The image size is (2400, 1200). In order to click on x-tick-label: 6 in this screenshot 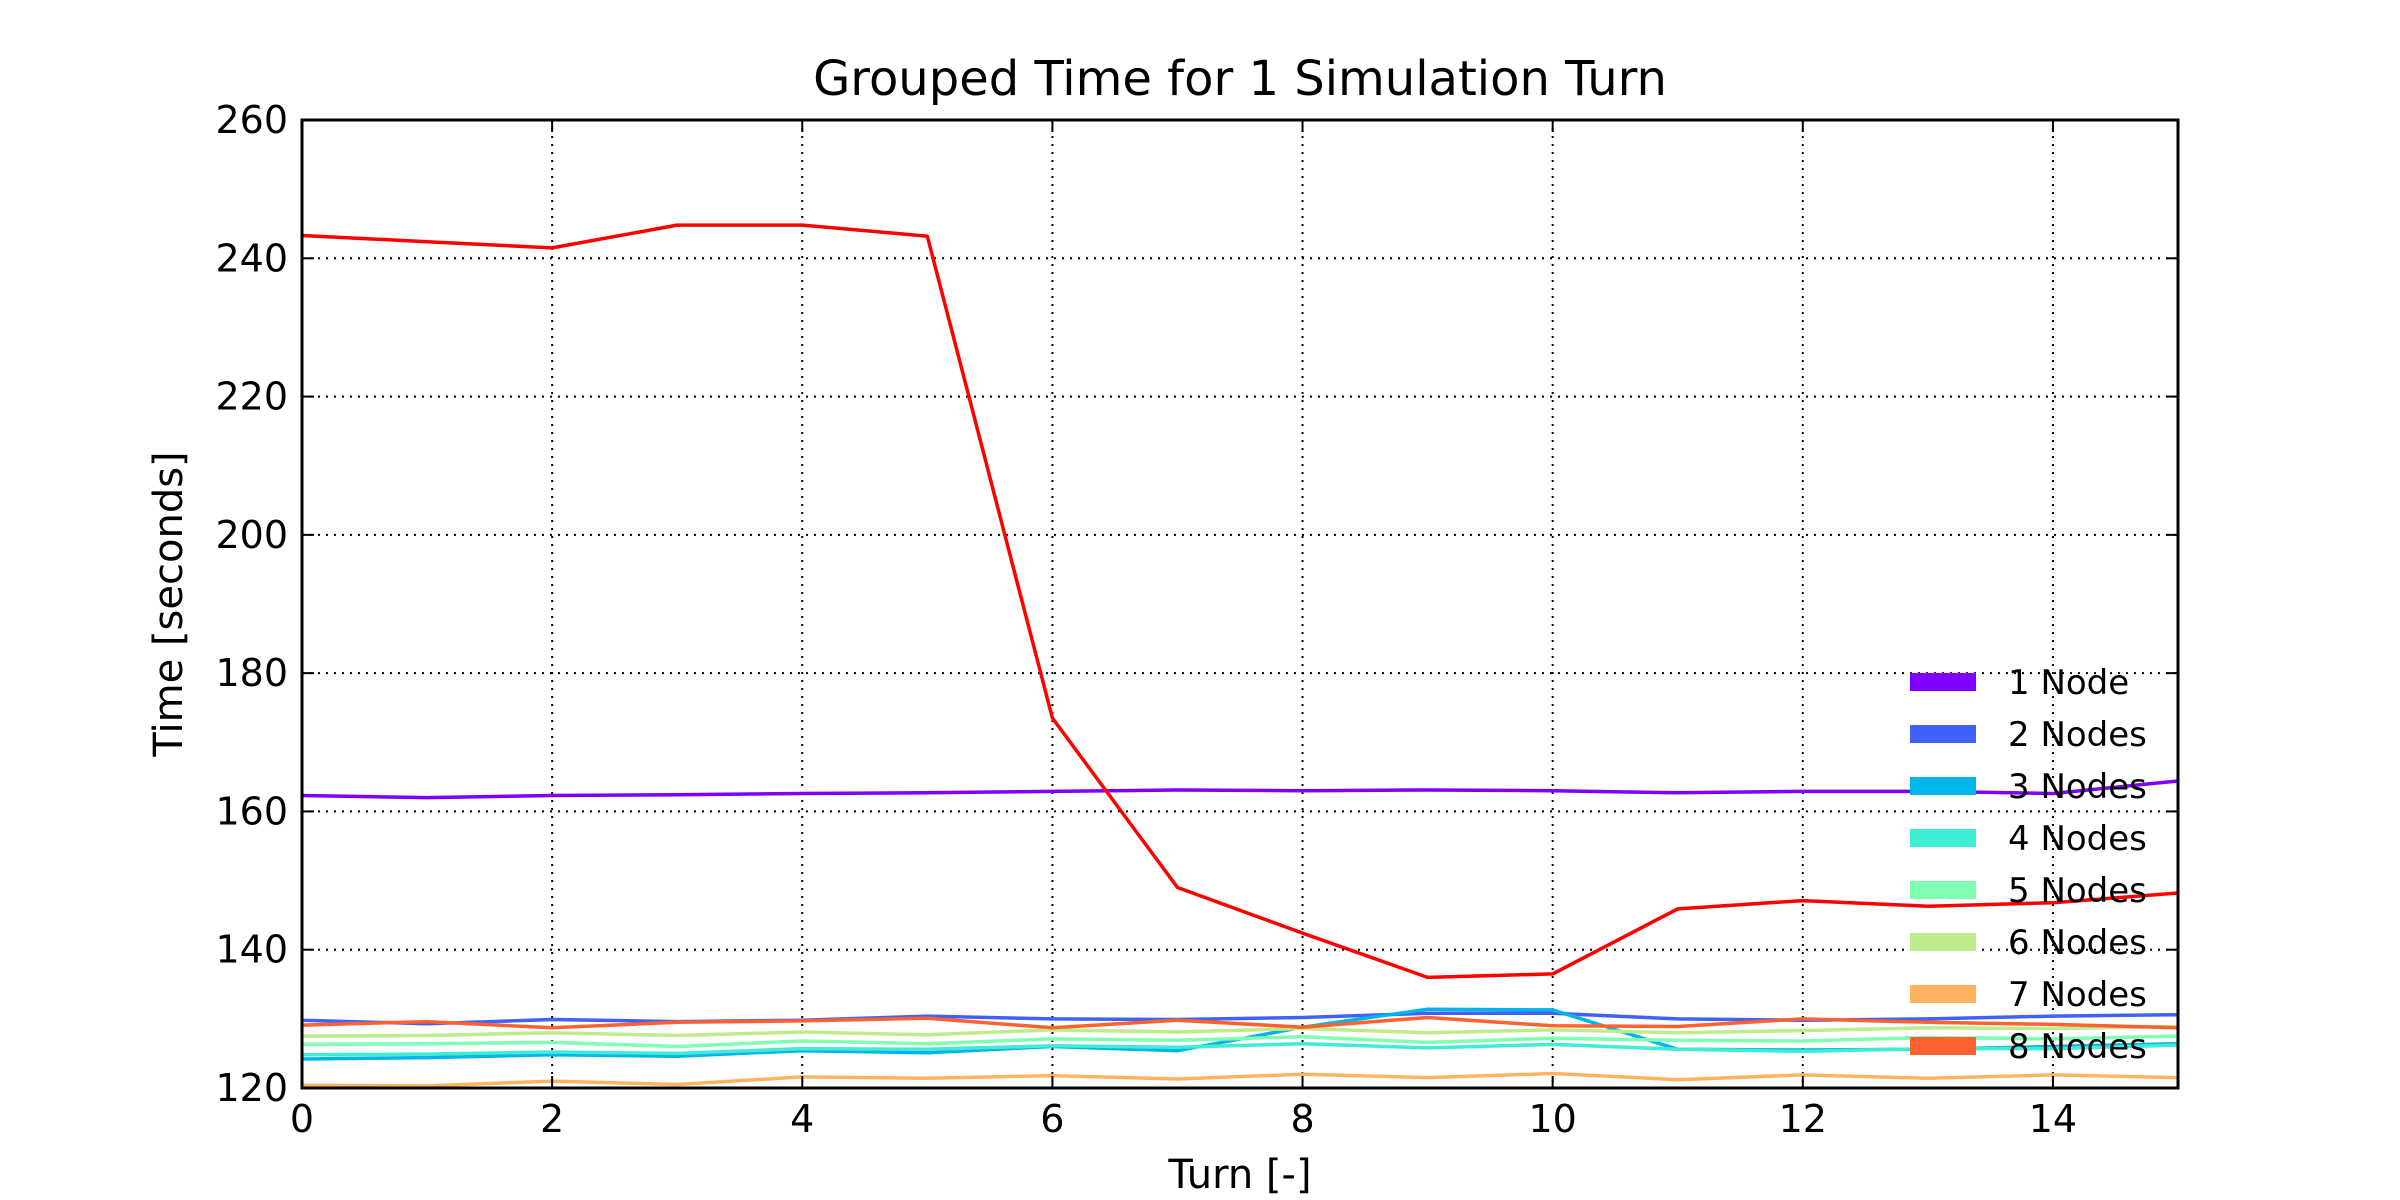, I will do `click(1052, 1119)`.